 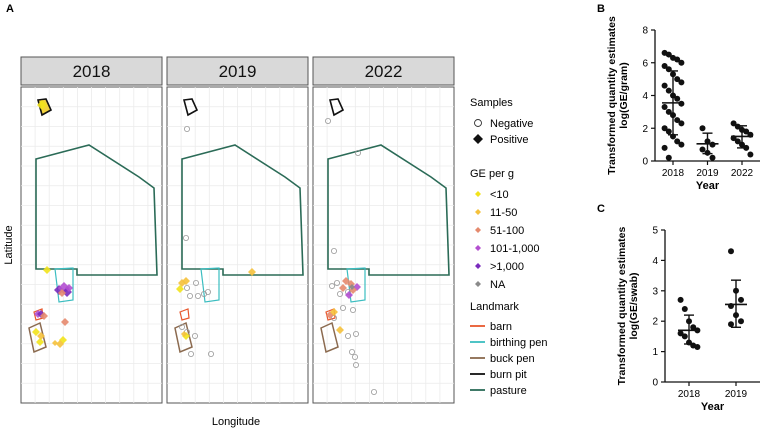 What do you see at coordinates (713, 407) in the screenshot?
I see `x-axis-title: Year` at bounding box center [713, 407].